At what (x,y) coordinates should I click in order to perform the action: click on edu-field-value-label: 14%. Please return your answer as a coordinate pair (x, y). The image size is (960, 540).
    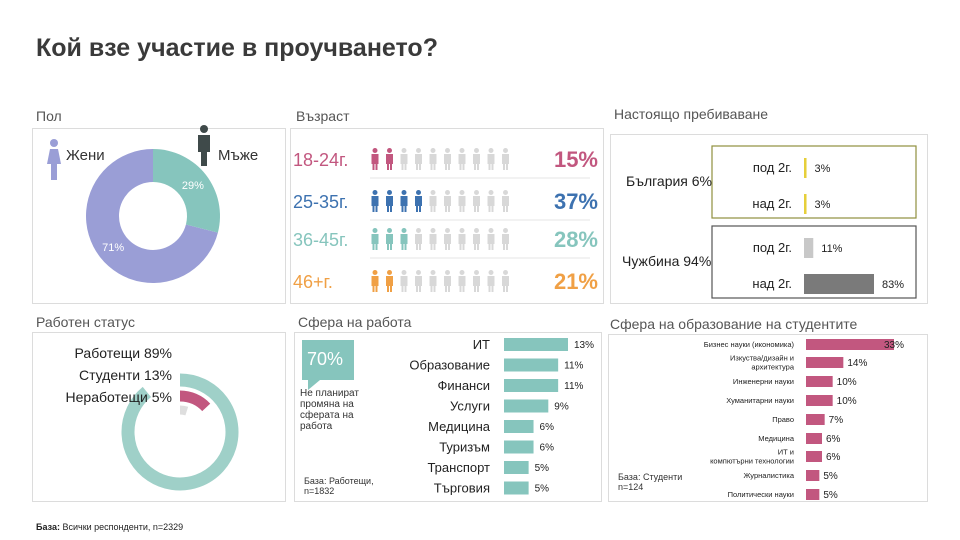
    Looking at the image, I should click on (857, 363).